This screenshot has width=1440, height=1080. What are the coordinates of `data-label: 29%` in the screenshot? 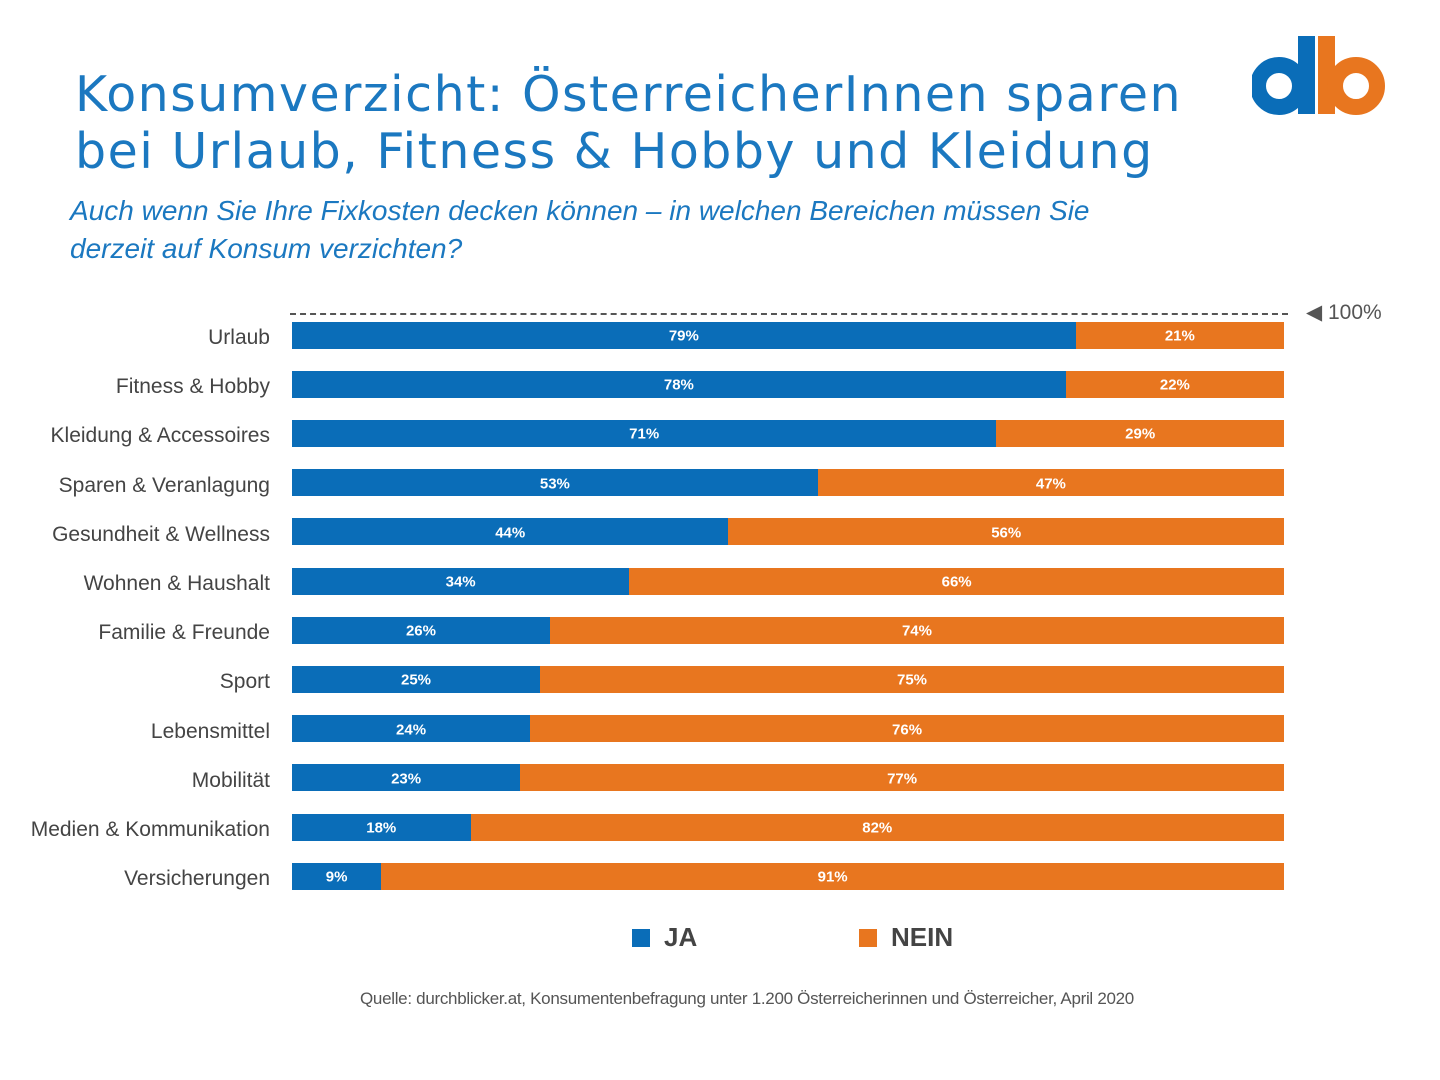 It's located at (1140, 434).